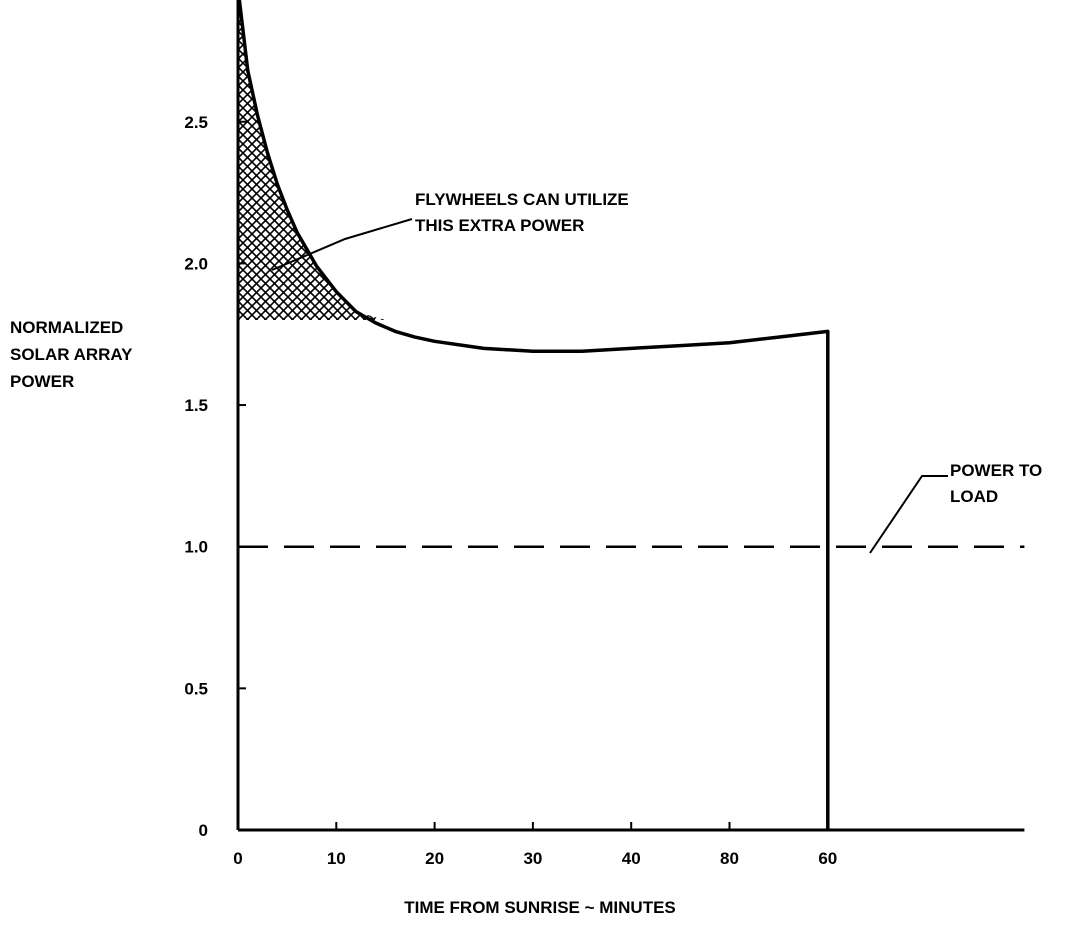  I want to click on annotation-flywheels: FLYWHEELS CAN UTILIZE THIS EXTRA POWER, so click(450, 230).